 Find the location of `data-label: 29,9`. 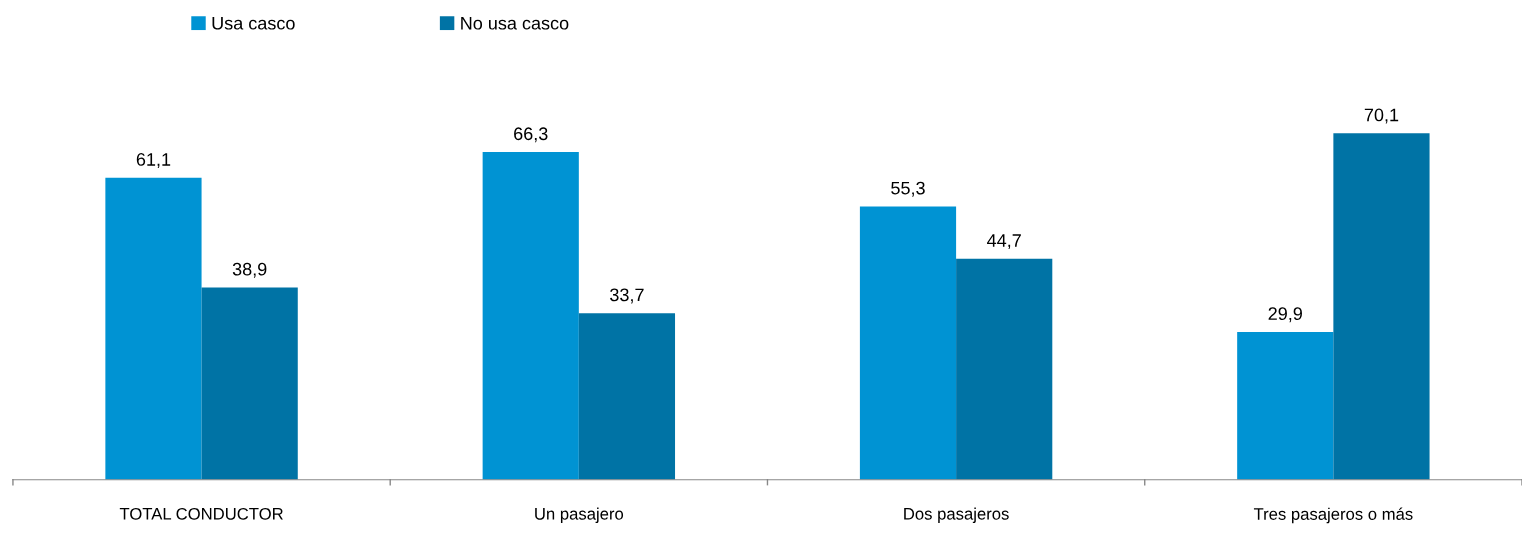

data-label: 29,9 is located at coordinates (1285, 315).